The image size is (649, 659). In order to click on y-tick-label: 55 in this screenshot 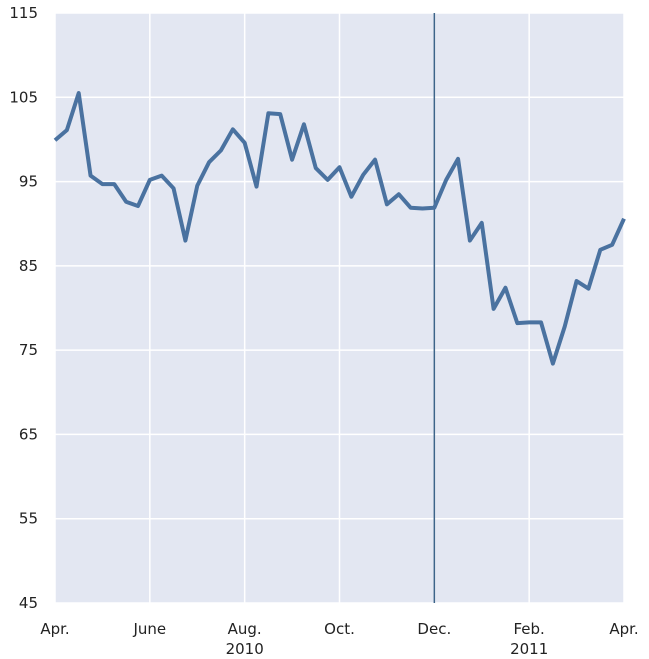, I will do `click(28, 519)`.